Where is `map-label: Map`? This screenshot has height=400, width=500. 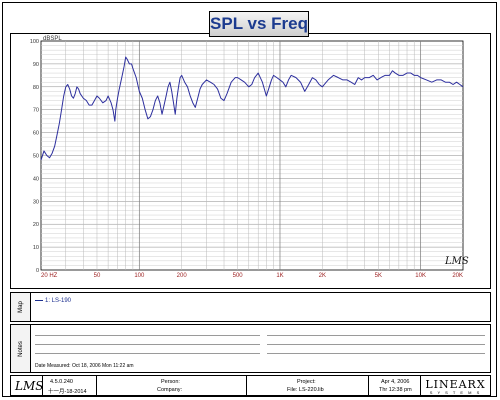
map-label: Map is located at coordinates (20, 307).